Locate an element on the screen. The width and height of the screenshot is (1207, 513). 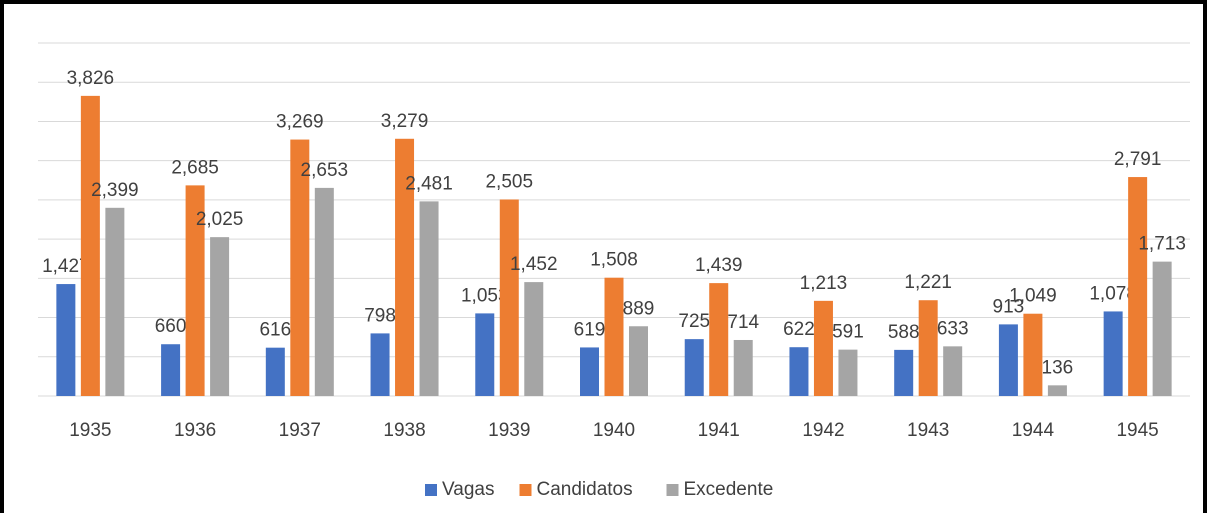
data-label: 622 is located at coordinates (799, 329).